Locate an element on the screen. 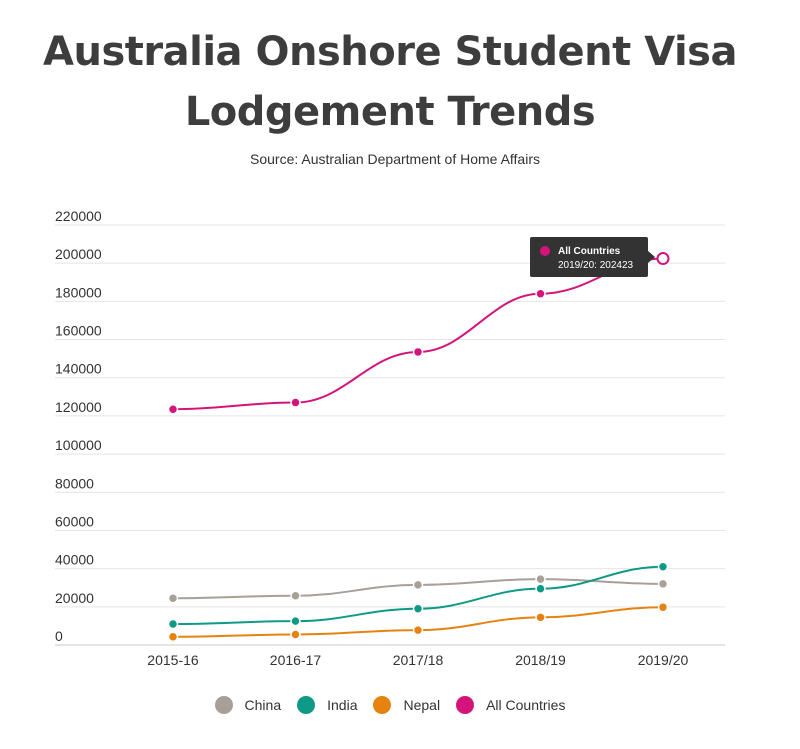  y-tick-label: 60000 is located at coordinates (74, 521).